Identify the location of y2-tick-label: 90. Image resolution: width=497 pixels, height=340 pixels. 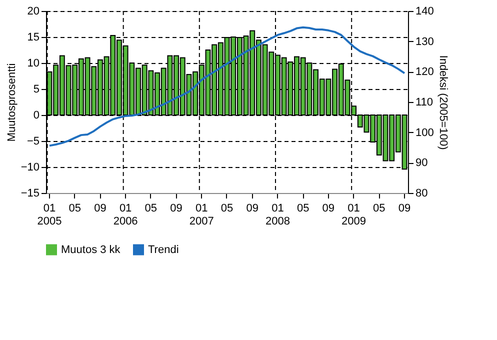
(422, 163).